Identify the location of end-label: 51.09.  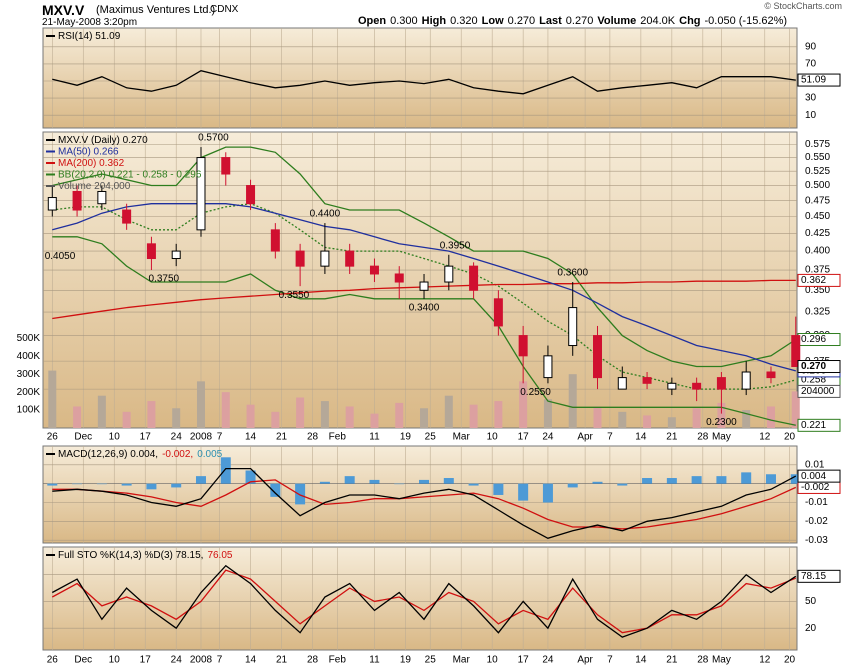
(813, 80).